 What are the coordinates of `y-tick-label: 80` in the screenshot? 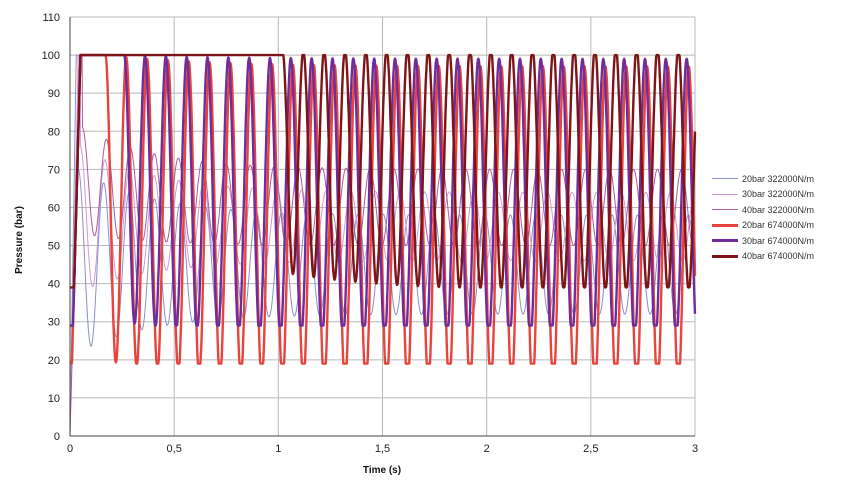 It's located at (54, 132).